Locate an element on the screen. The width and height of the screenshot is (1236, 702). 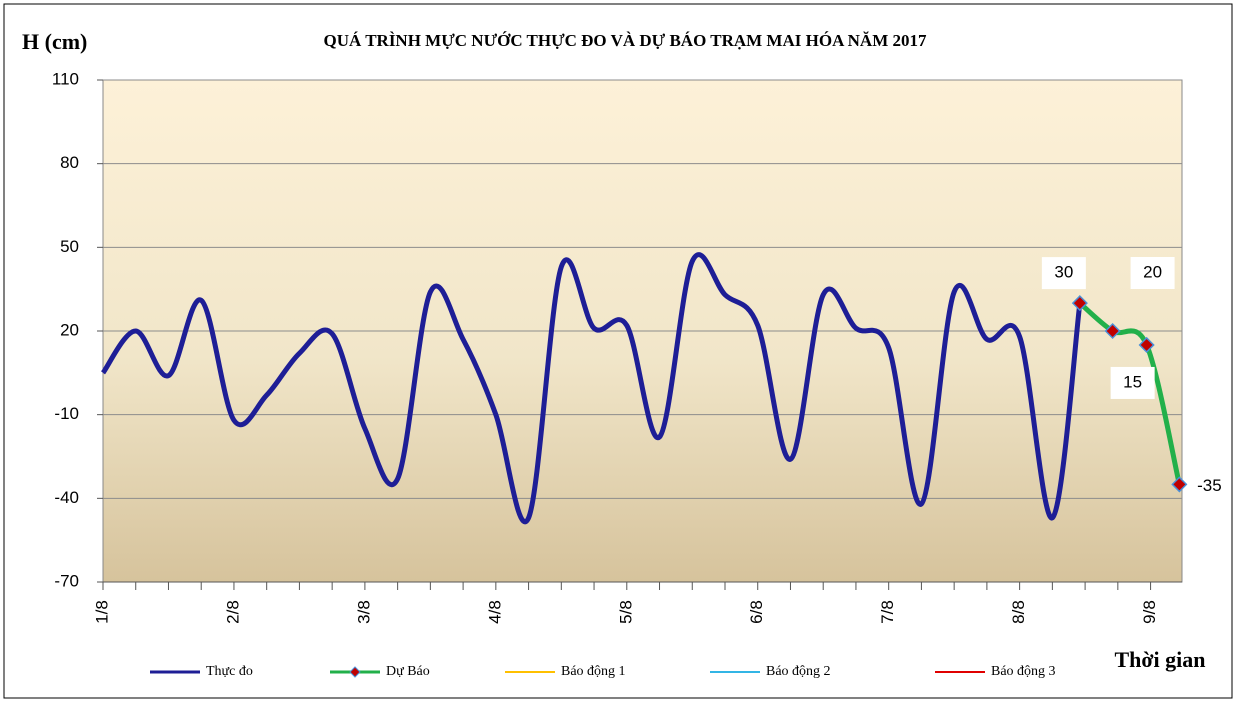
data-label: 20 is located at coordinates (1152, 271).